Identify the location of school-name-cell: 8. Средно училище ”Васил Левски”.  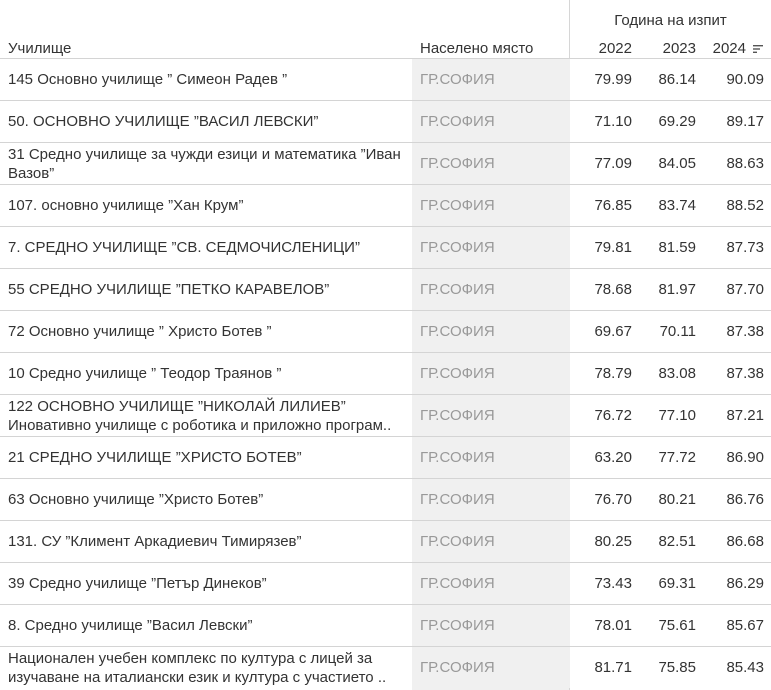
(208, 625).